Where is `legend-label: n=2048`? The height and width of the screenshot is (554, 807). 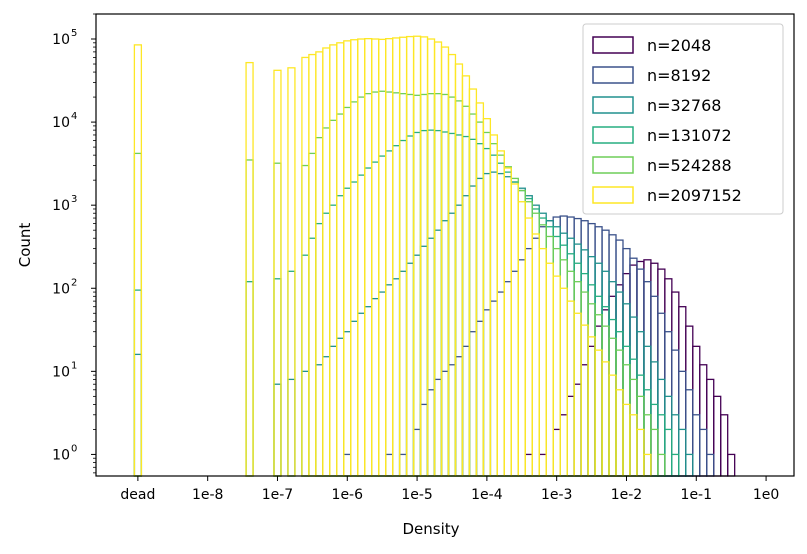
legend-label: n=2048 is located at coordinates (679, 45).